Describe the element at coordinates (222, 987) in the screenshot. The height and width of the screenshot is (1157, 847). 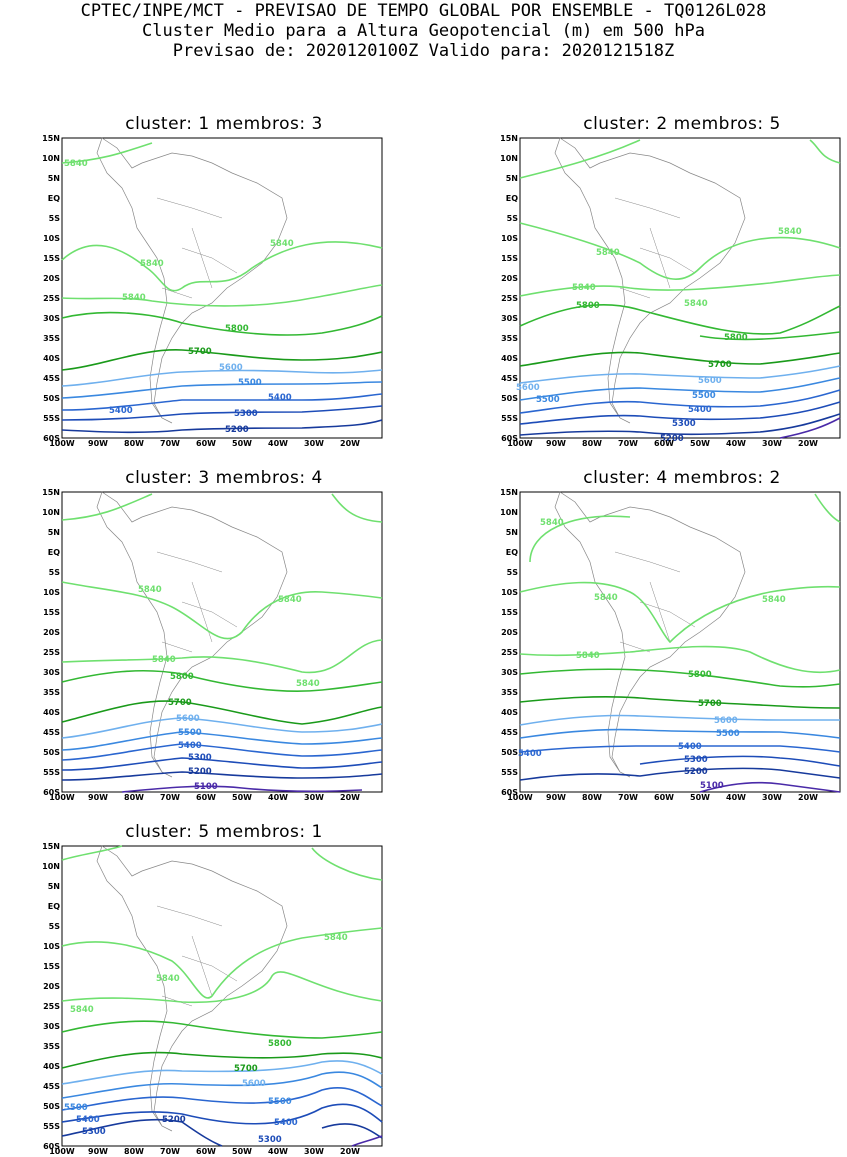
I see `contour-5840-d` at that location.